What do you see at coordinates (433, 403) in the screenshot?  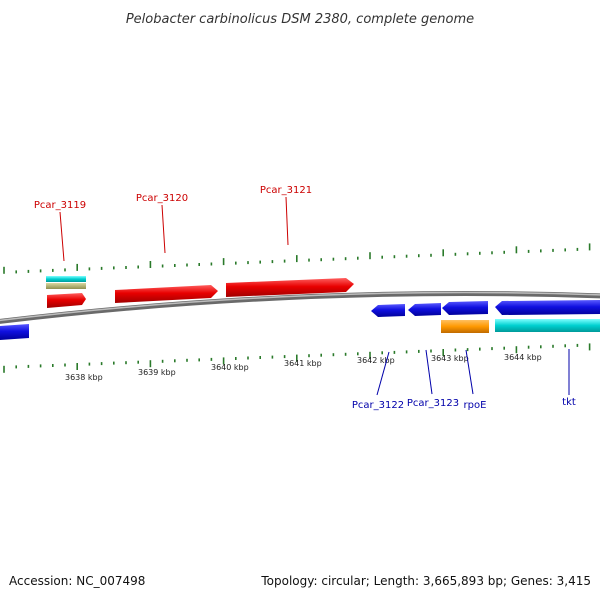 I see `gene-label-pcar-3123: Pcar_3123` at bounding box center [433, 403].